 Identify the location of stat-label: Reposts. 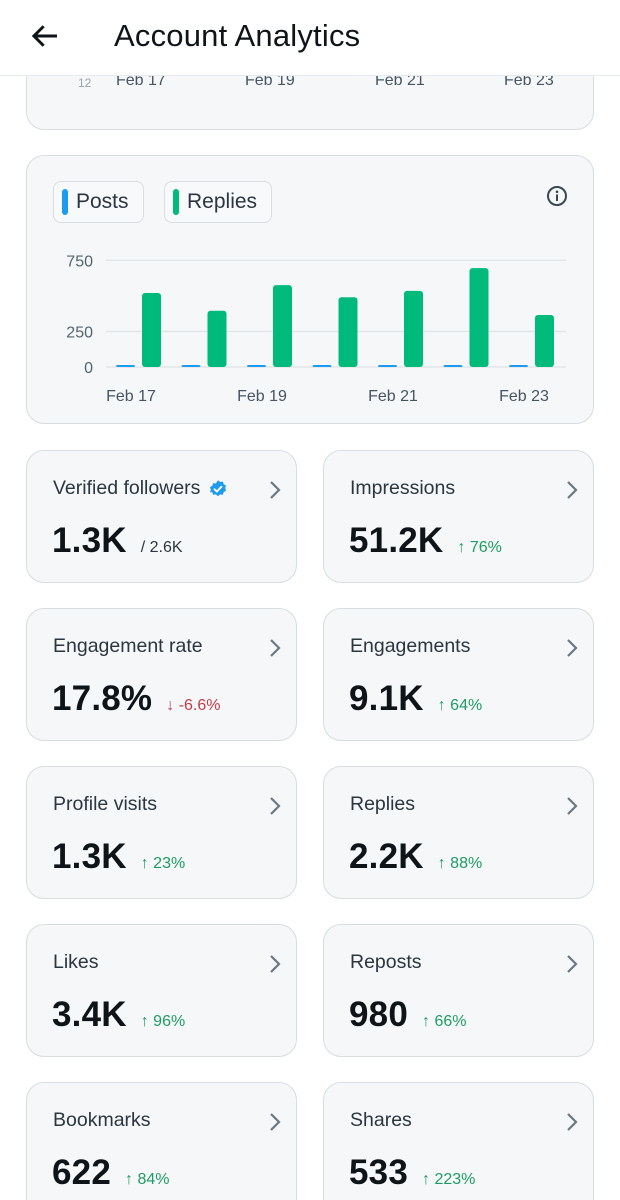
(386, 962).